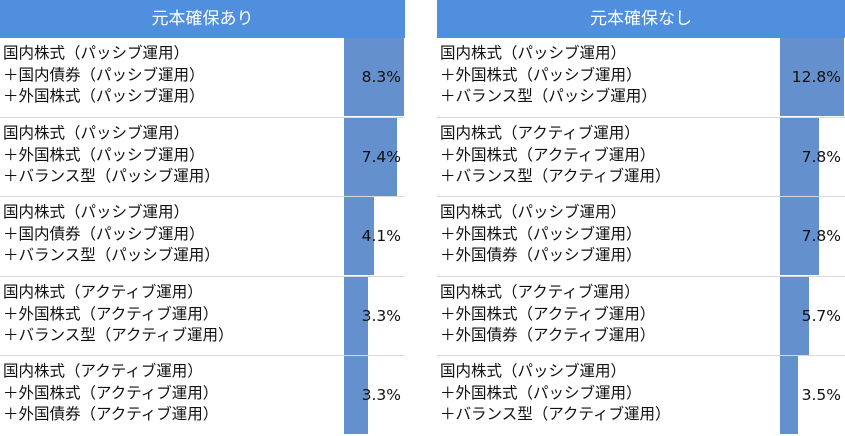 The width and height of the screenshot is (845, 436). I want to click on category-label: 国内株式（パッシブ運用） ＋外国株式（パッシブ運用） ＋外国債券（パッシブ運用）, so click(541, 234).